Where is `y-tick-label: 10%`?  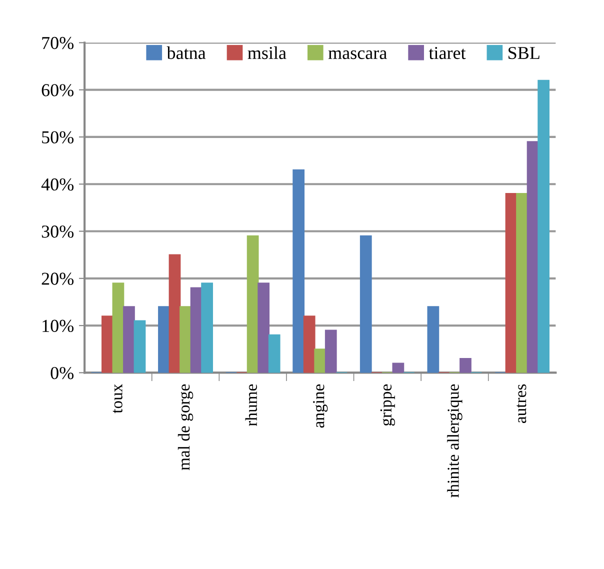 y-tick-label: 10% is located at coordinates (58, 326).